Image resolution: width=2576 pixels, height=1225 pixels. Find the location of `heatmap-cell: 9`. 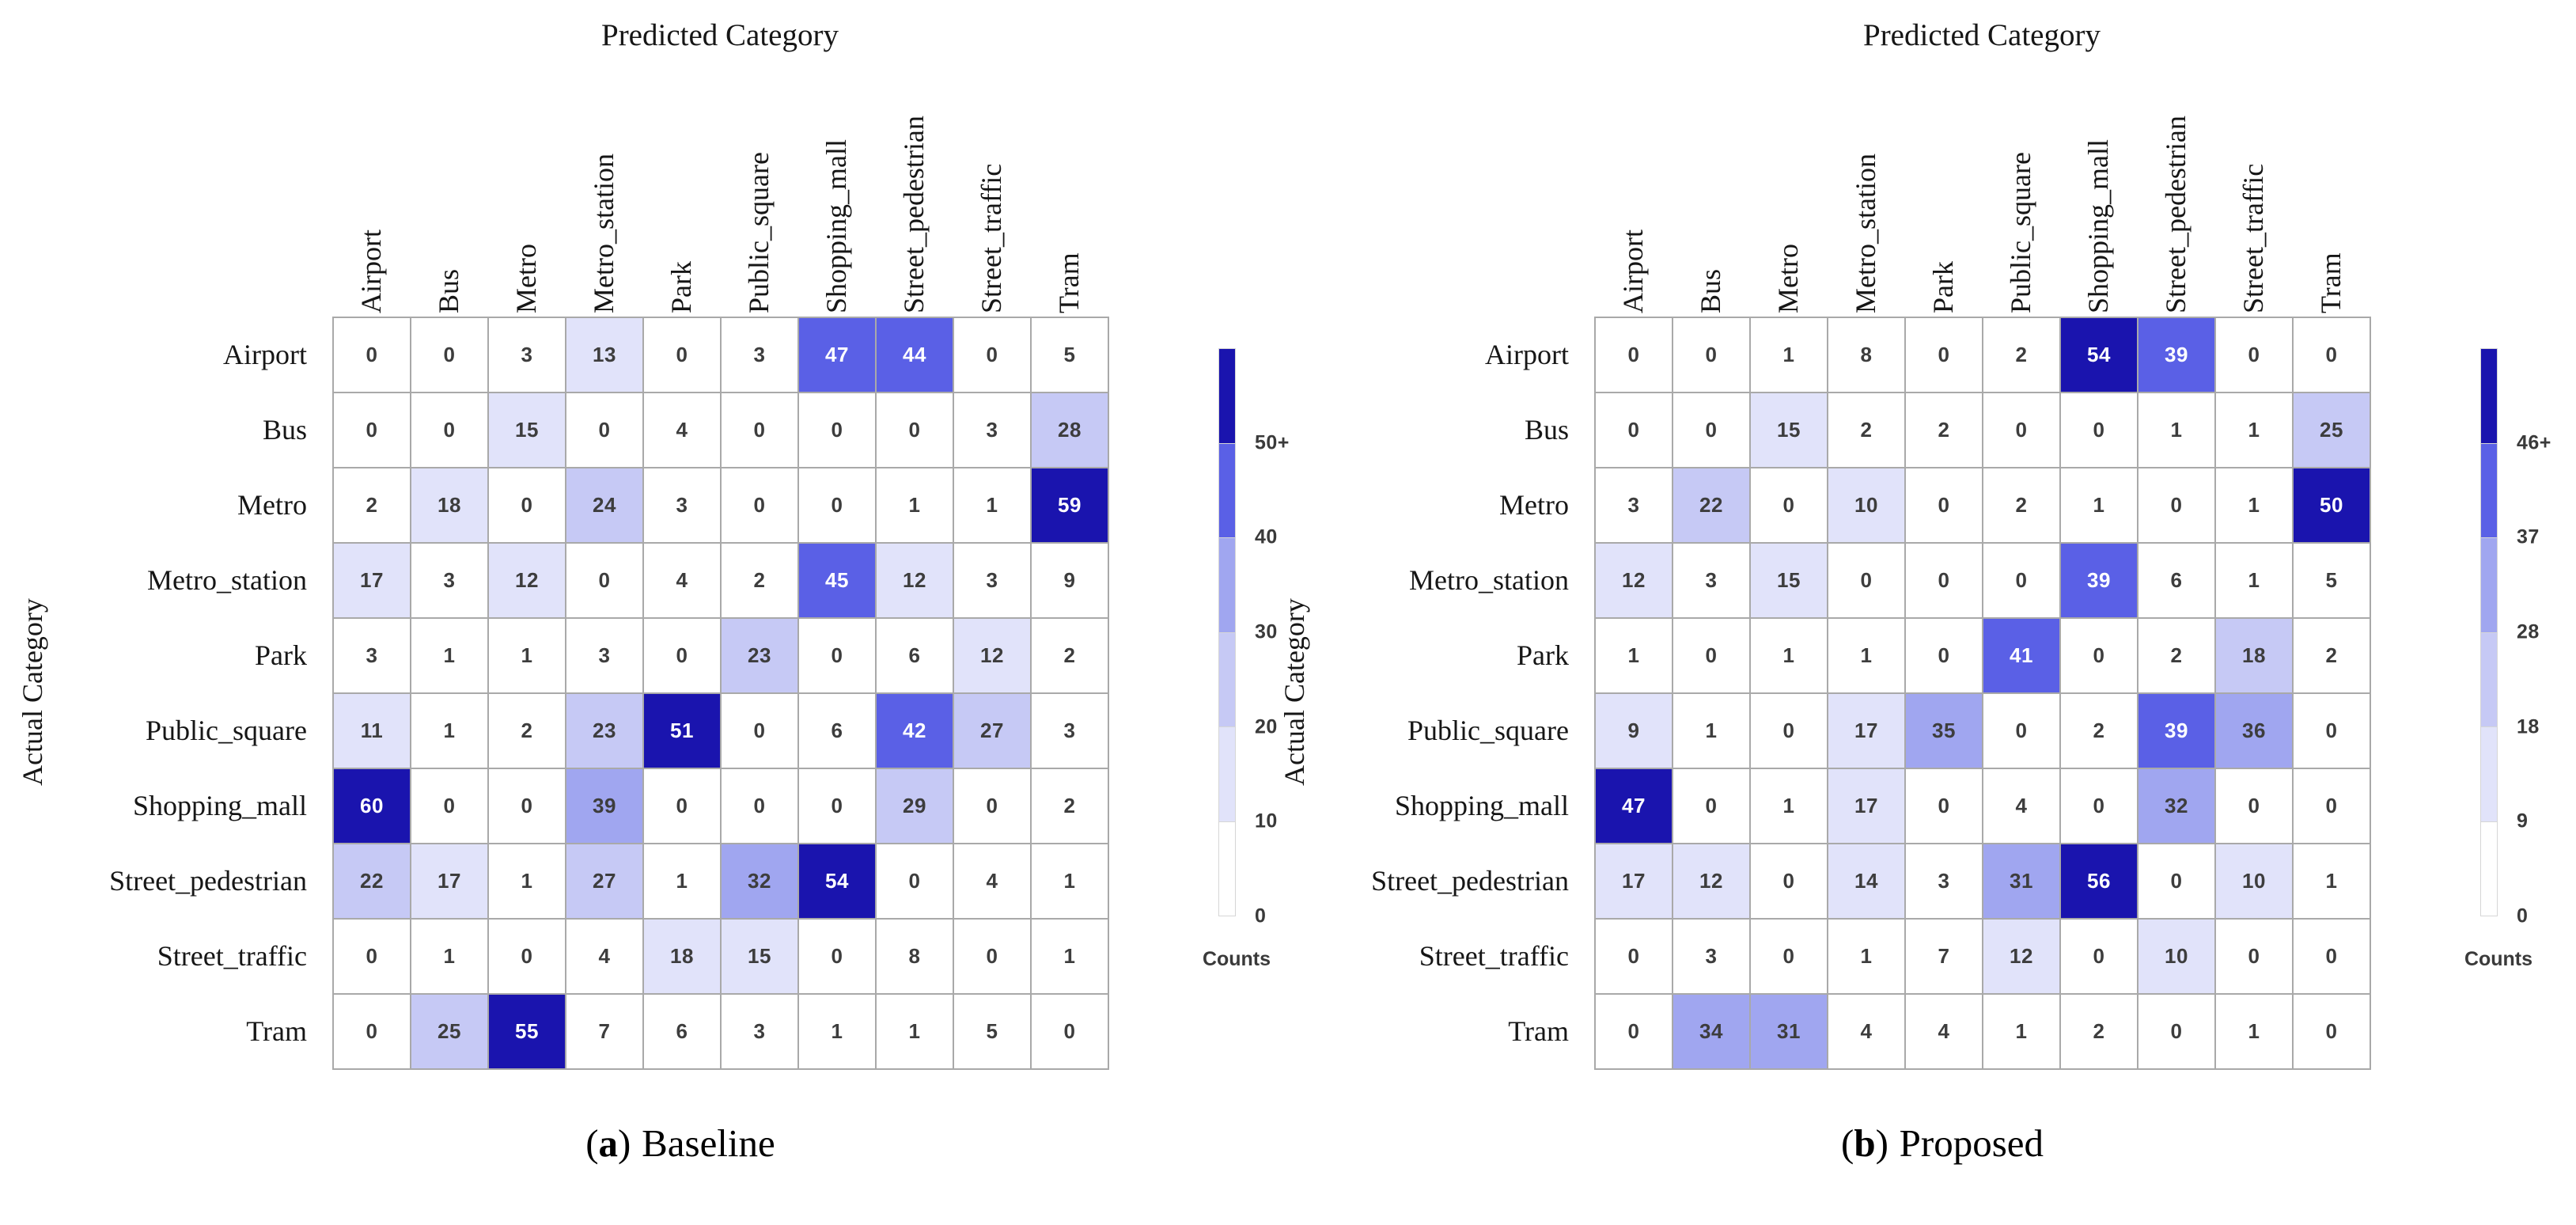

heatmap-cell: 9 is located at coordinates (1634, 730).